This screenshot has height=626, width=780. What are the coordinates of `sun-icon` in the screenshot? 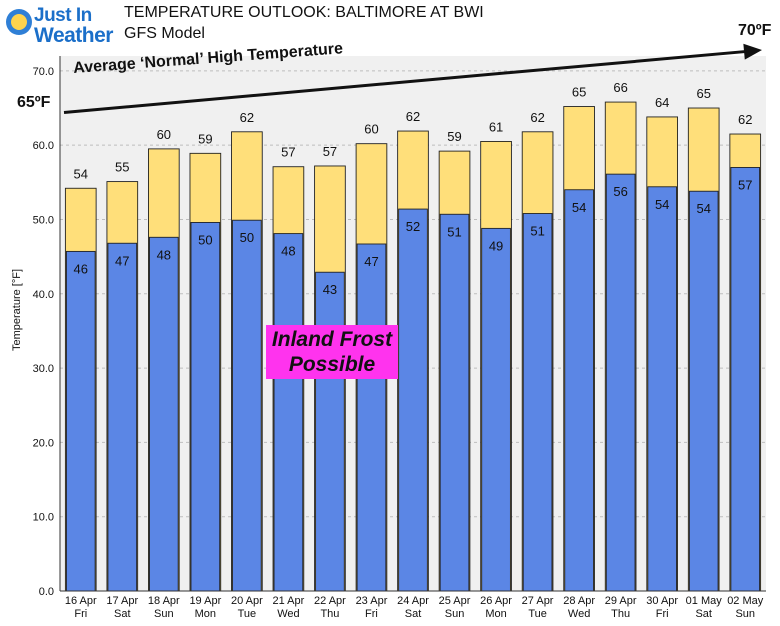 It's located at (19, 22).